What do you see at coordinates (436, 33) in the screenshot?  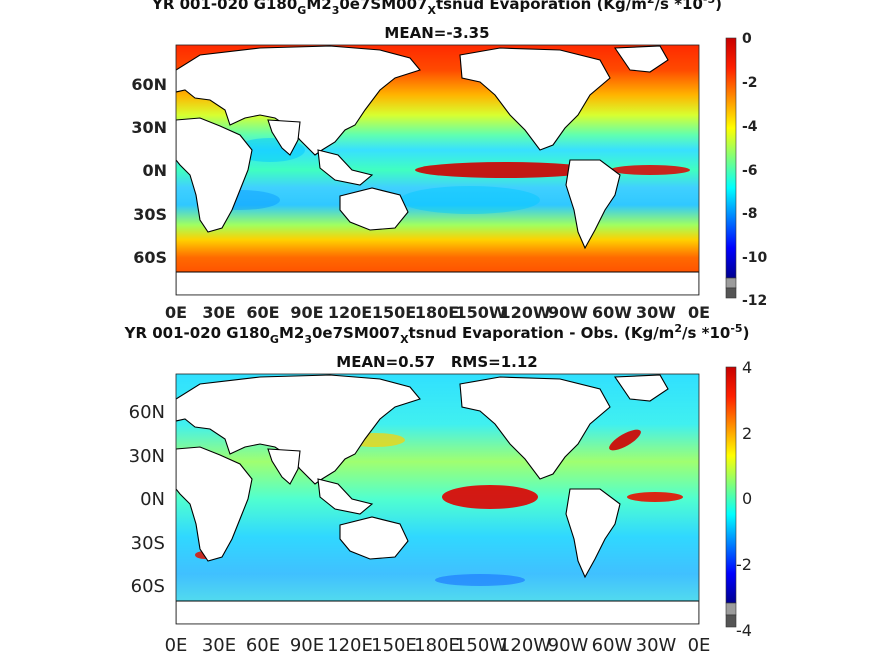 I see `panel-top-stats: MEAN=-3.35` at bounding box center [436, 33].